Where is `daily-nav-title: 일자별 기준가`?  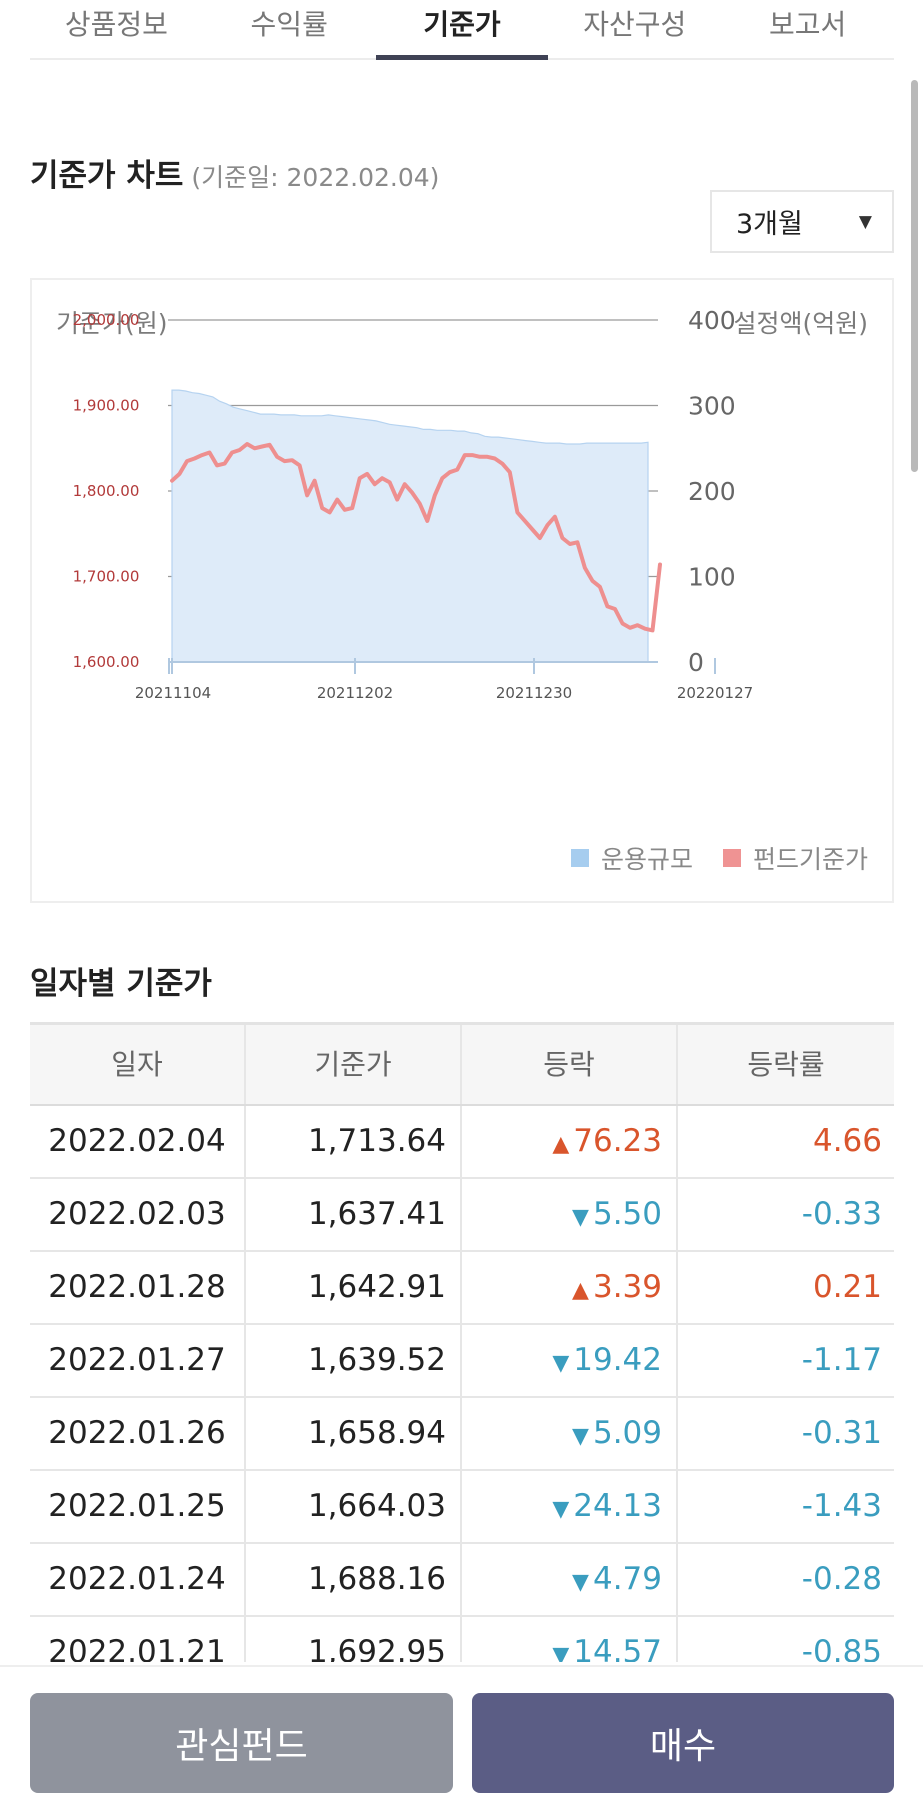
daily-nav-title: 일자별 기준가 is located at coordinates (121, 984).